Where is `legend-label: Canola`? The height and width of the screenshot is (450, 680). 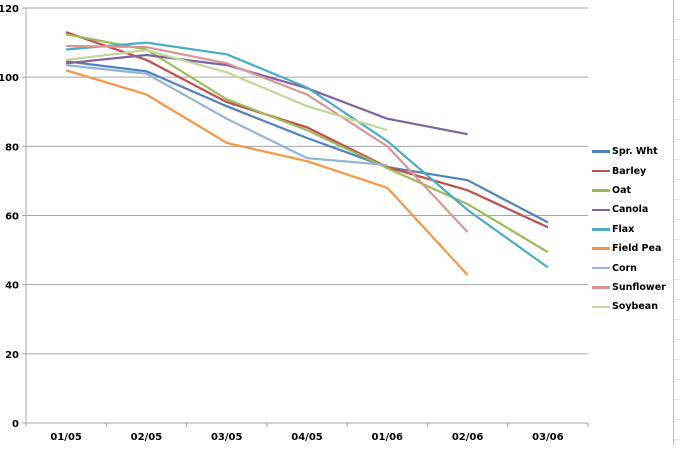 legend-label: Canola is located at coordinates (630, 210).